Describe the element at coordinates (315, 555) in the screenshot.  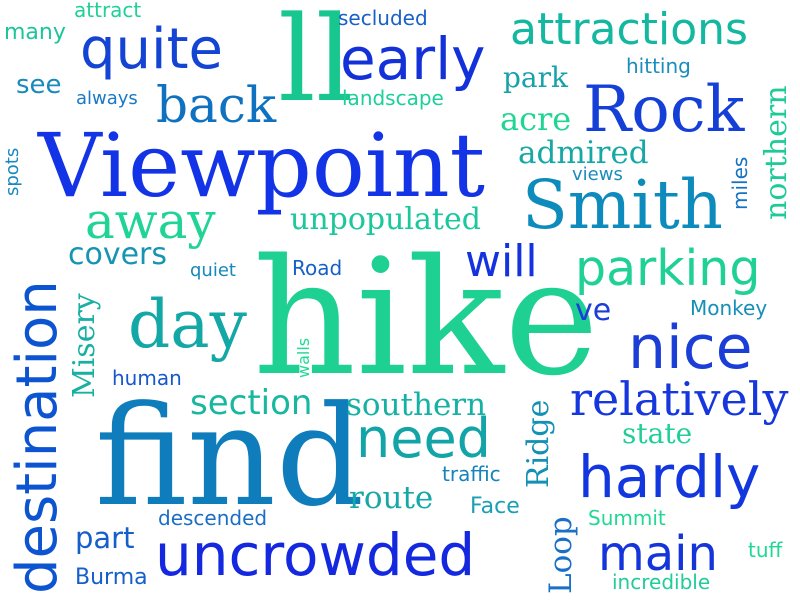
I see `word-uncrowded: uncrowded` at that location.